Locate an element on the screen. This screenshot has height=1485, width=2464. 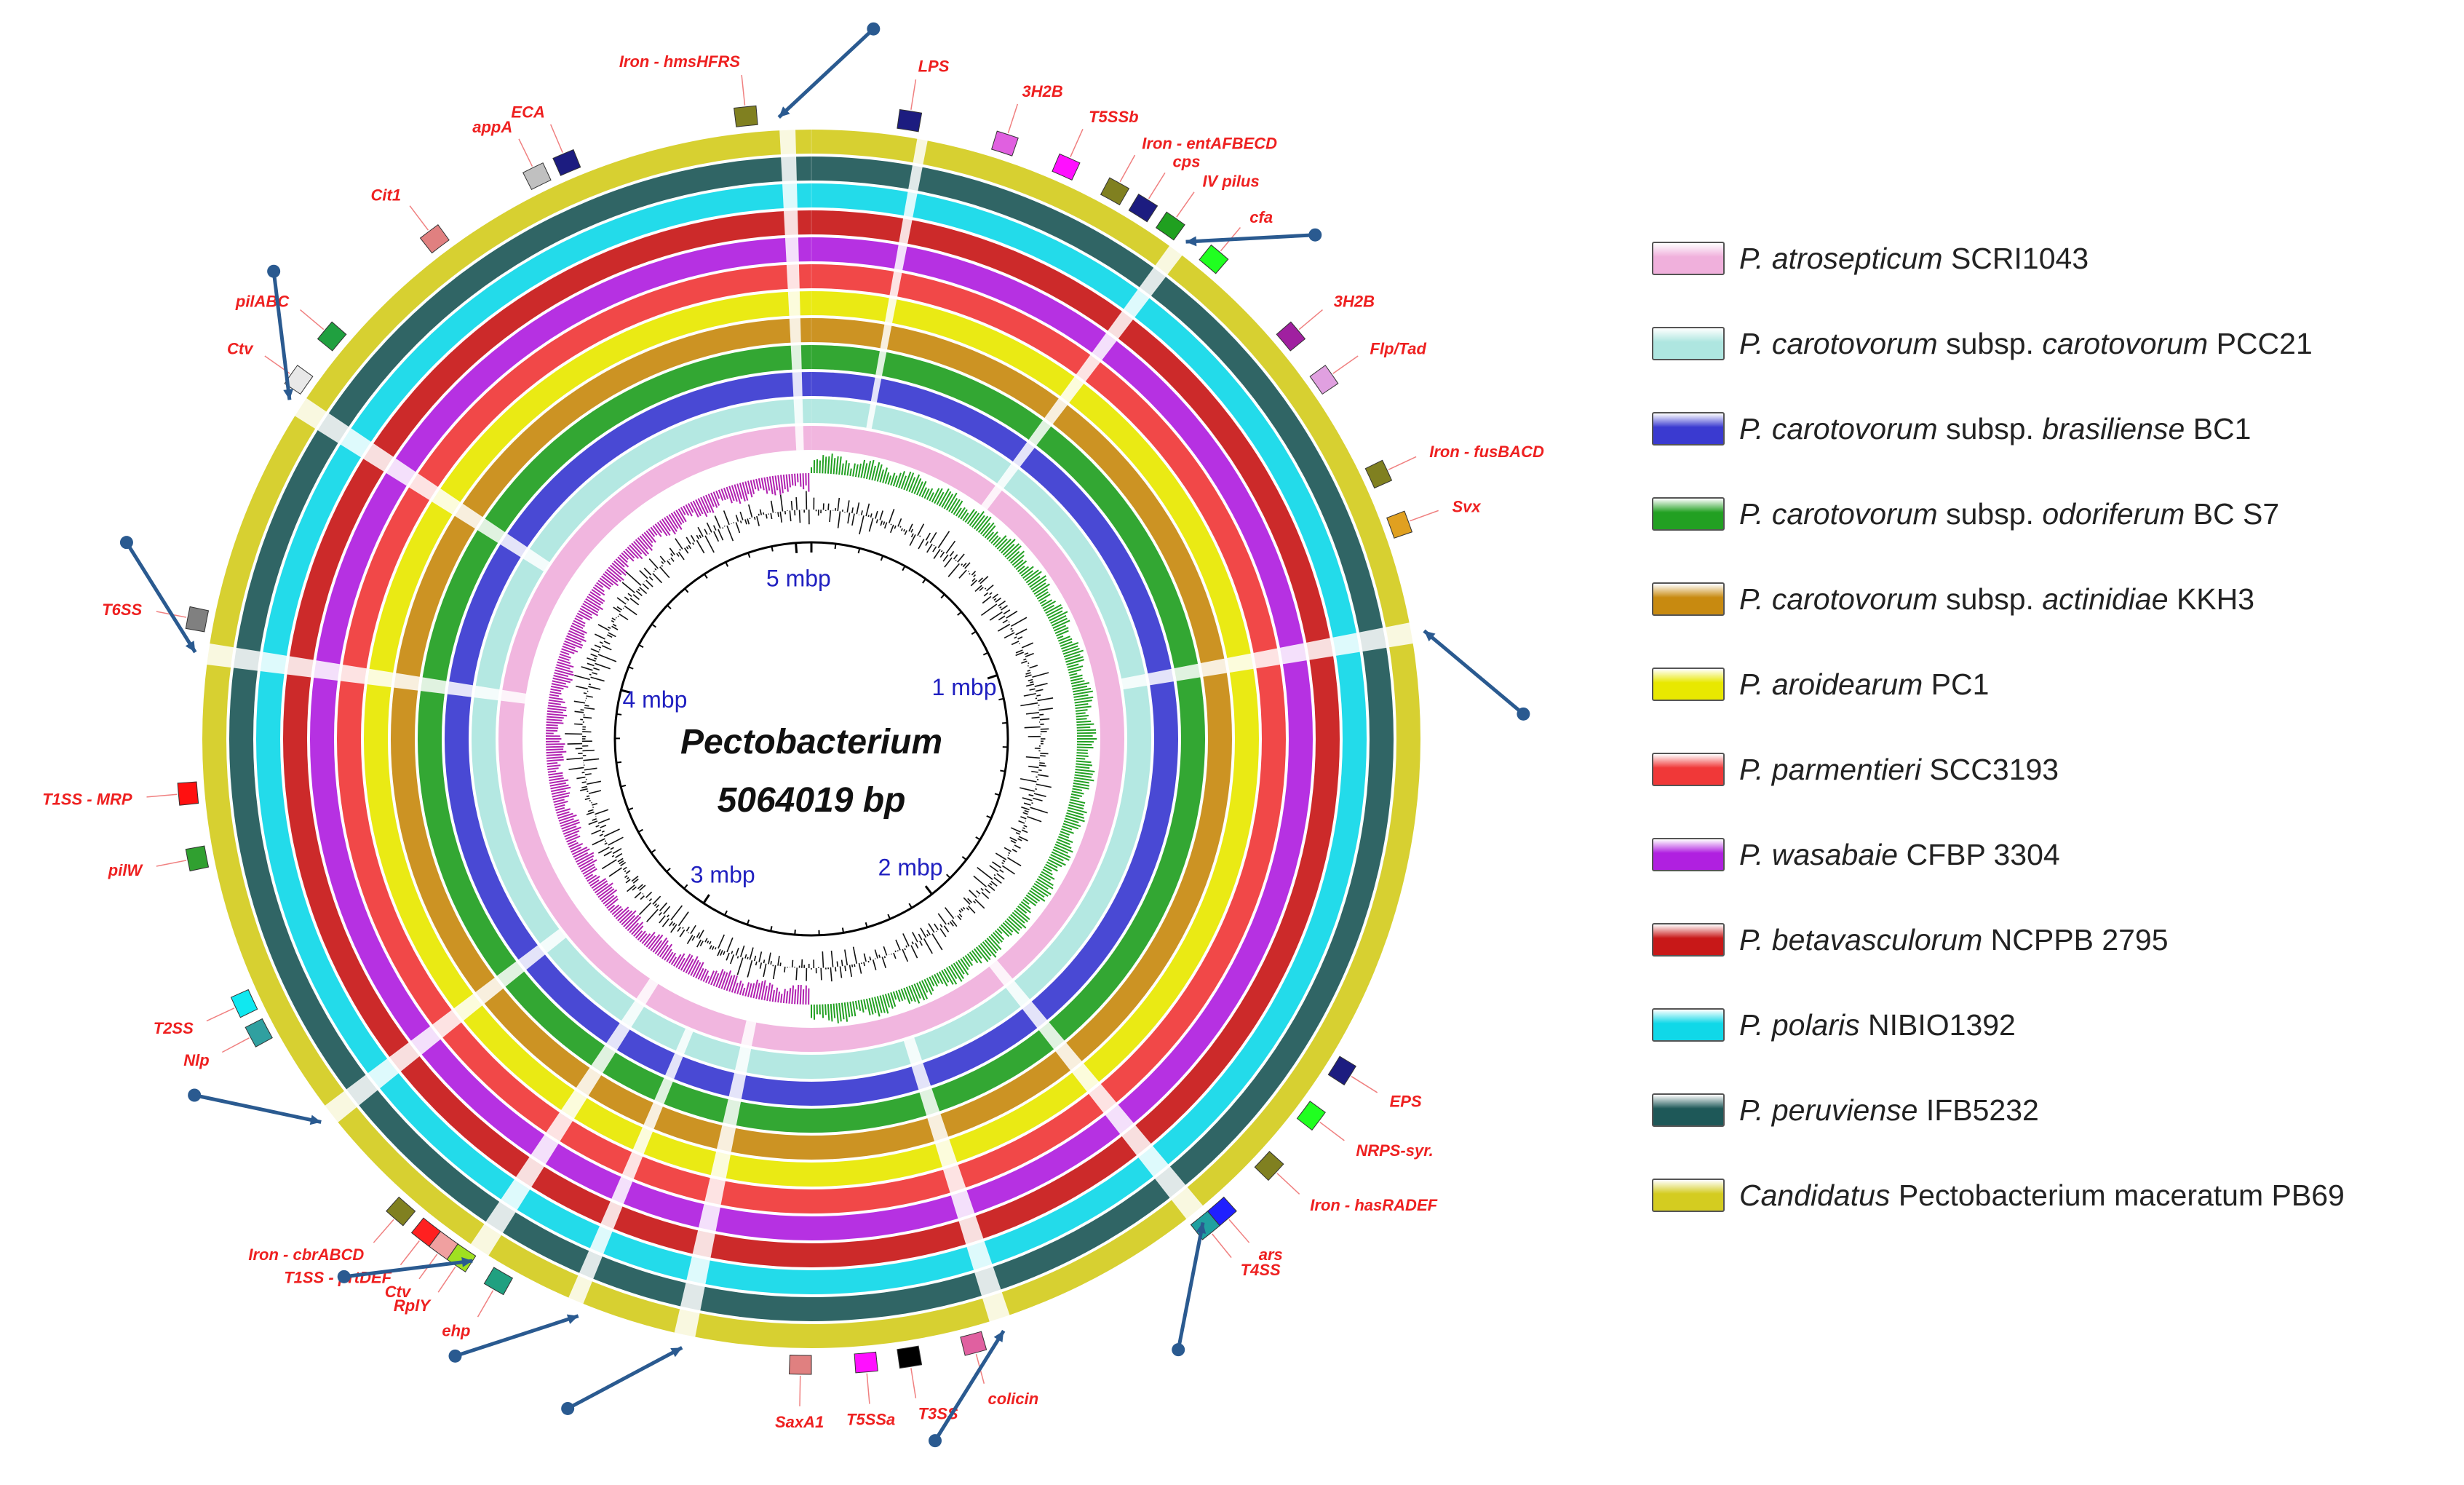
legend-species: P. aroidearum is located at coordinates (1831, 684).